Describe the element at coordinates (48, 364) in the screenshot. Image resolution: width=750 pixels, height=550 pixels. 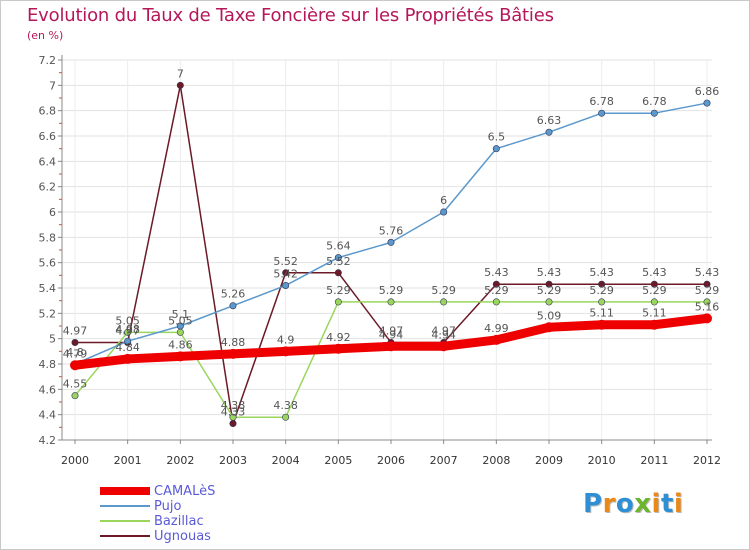
I see `y-tick-label: 4.8` at that location.